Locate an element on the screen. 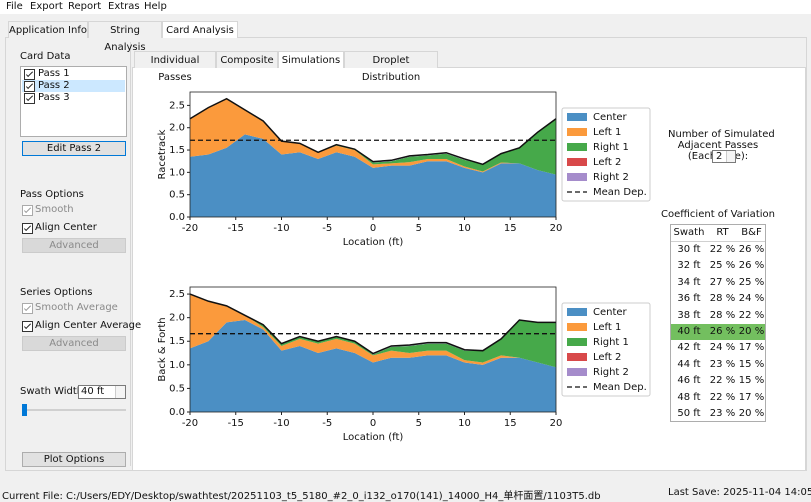 This screenshot has width=811, height=502. legend-label: Left 1 is located at coordinates (607, 132).